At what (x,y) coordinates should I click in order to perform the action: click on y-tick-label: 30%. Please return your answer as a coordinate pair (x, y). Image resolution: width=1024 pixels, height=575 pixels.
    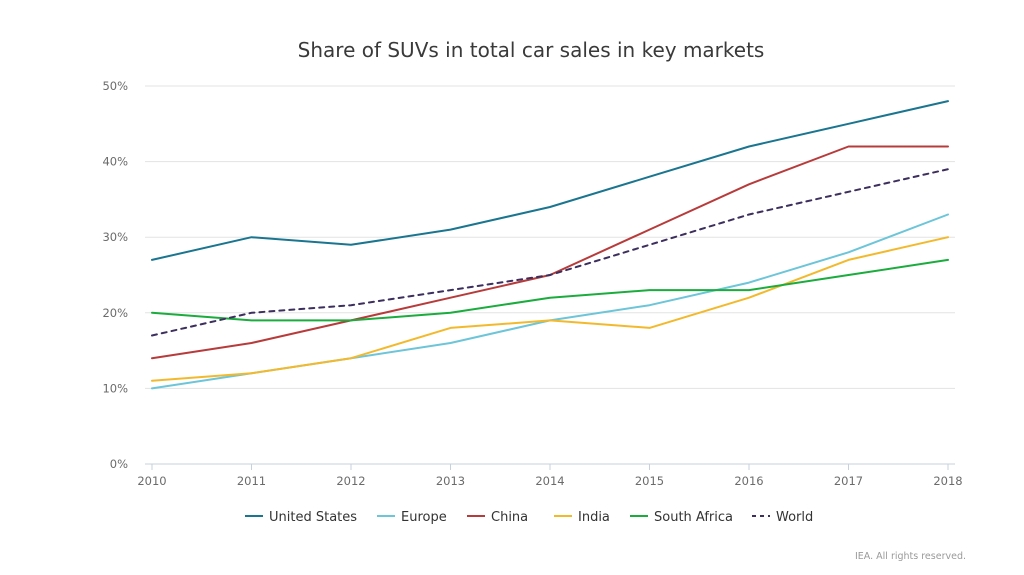
    Looking at the image, I should click on (115, 237).